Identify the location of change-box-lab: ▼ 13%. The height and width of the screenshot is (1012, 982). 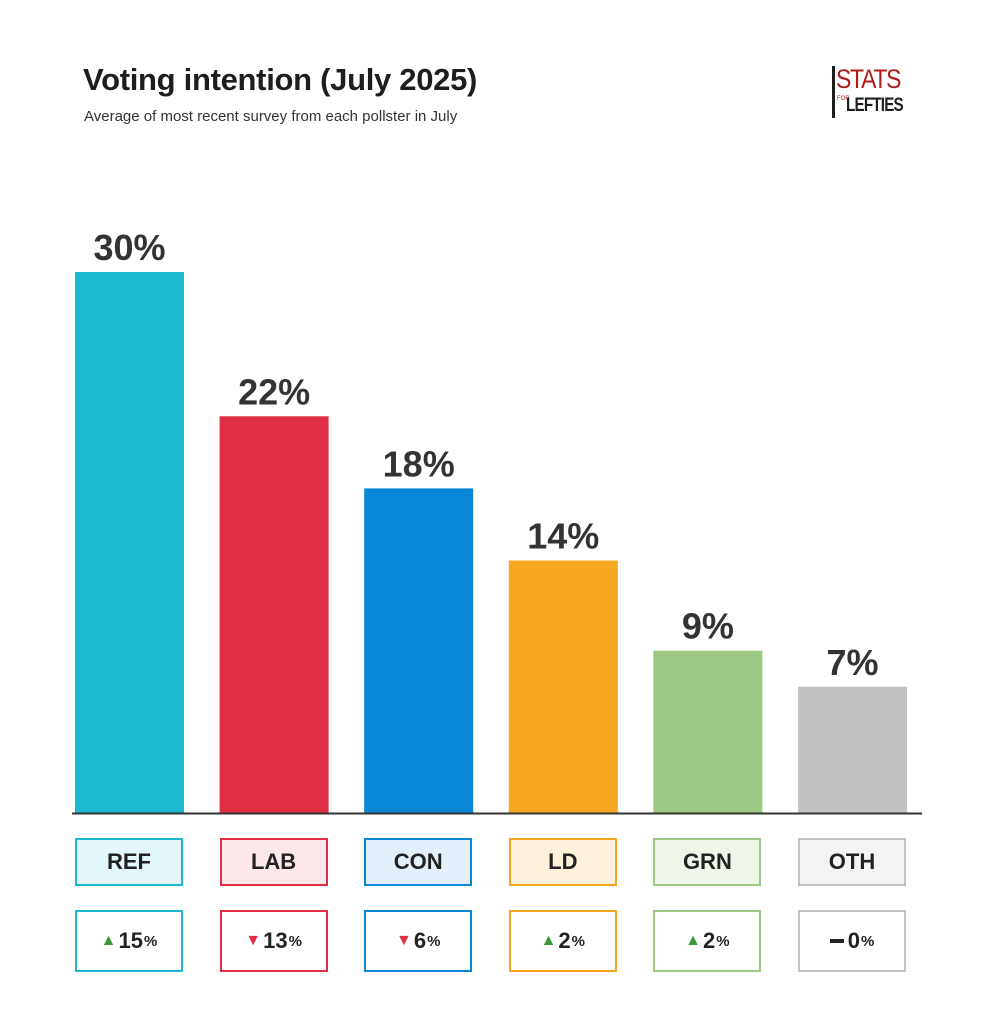
(273, 941).